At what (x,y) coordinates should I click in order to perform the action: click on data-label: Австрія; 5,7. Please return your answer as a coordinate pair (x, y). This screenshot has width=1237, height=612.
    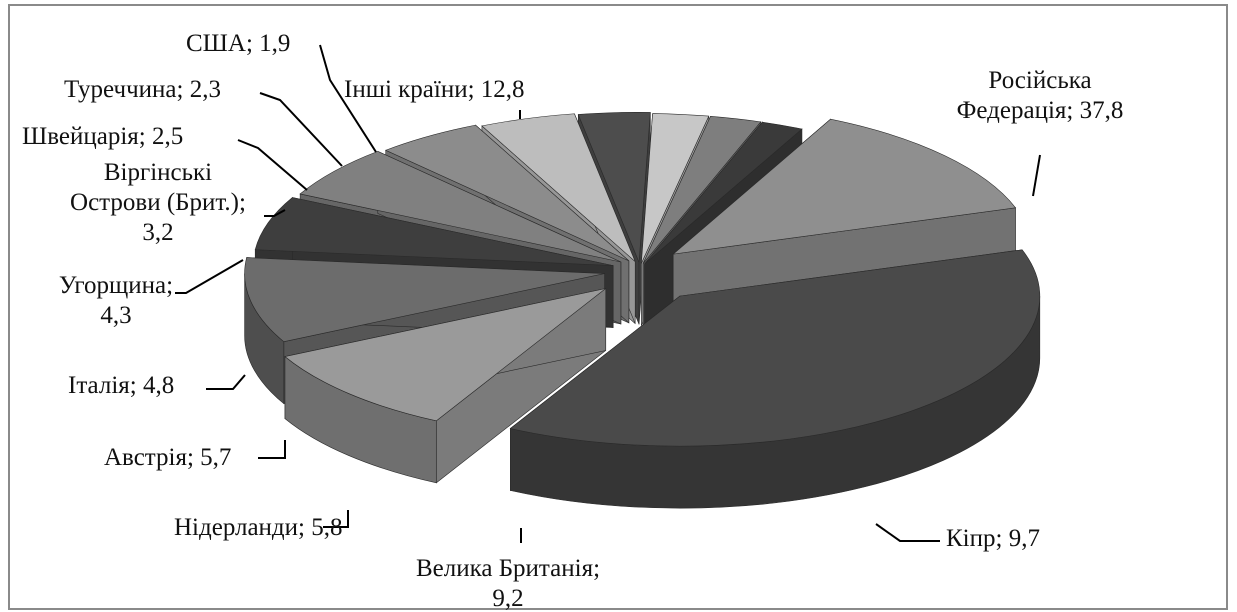
    Looking at the image, I should click on (167, 457).